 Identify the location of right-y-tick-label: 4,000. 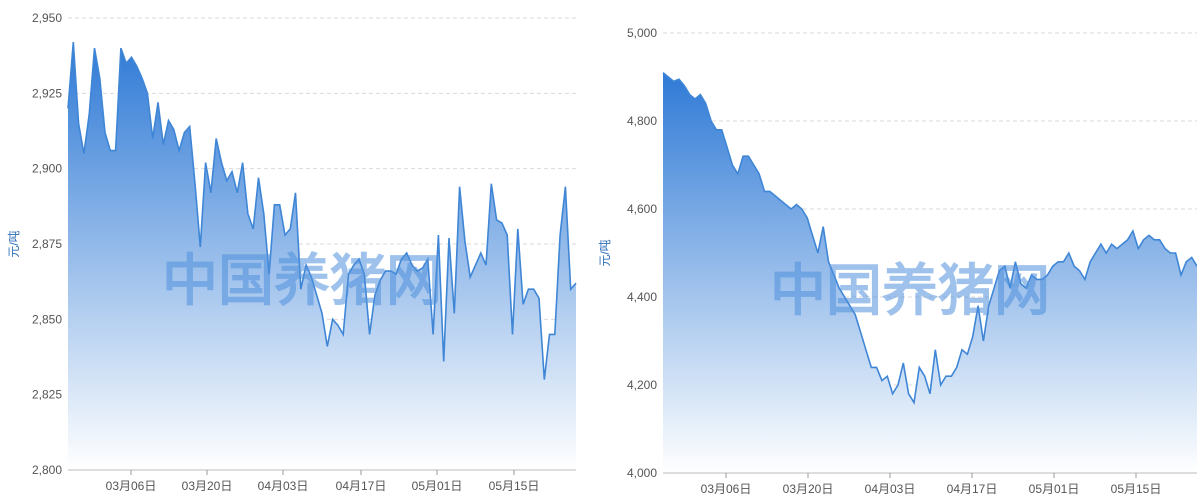
(642, 473).